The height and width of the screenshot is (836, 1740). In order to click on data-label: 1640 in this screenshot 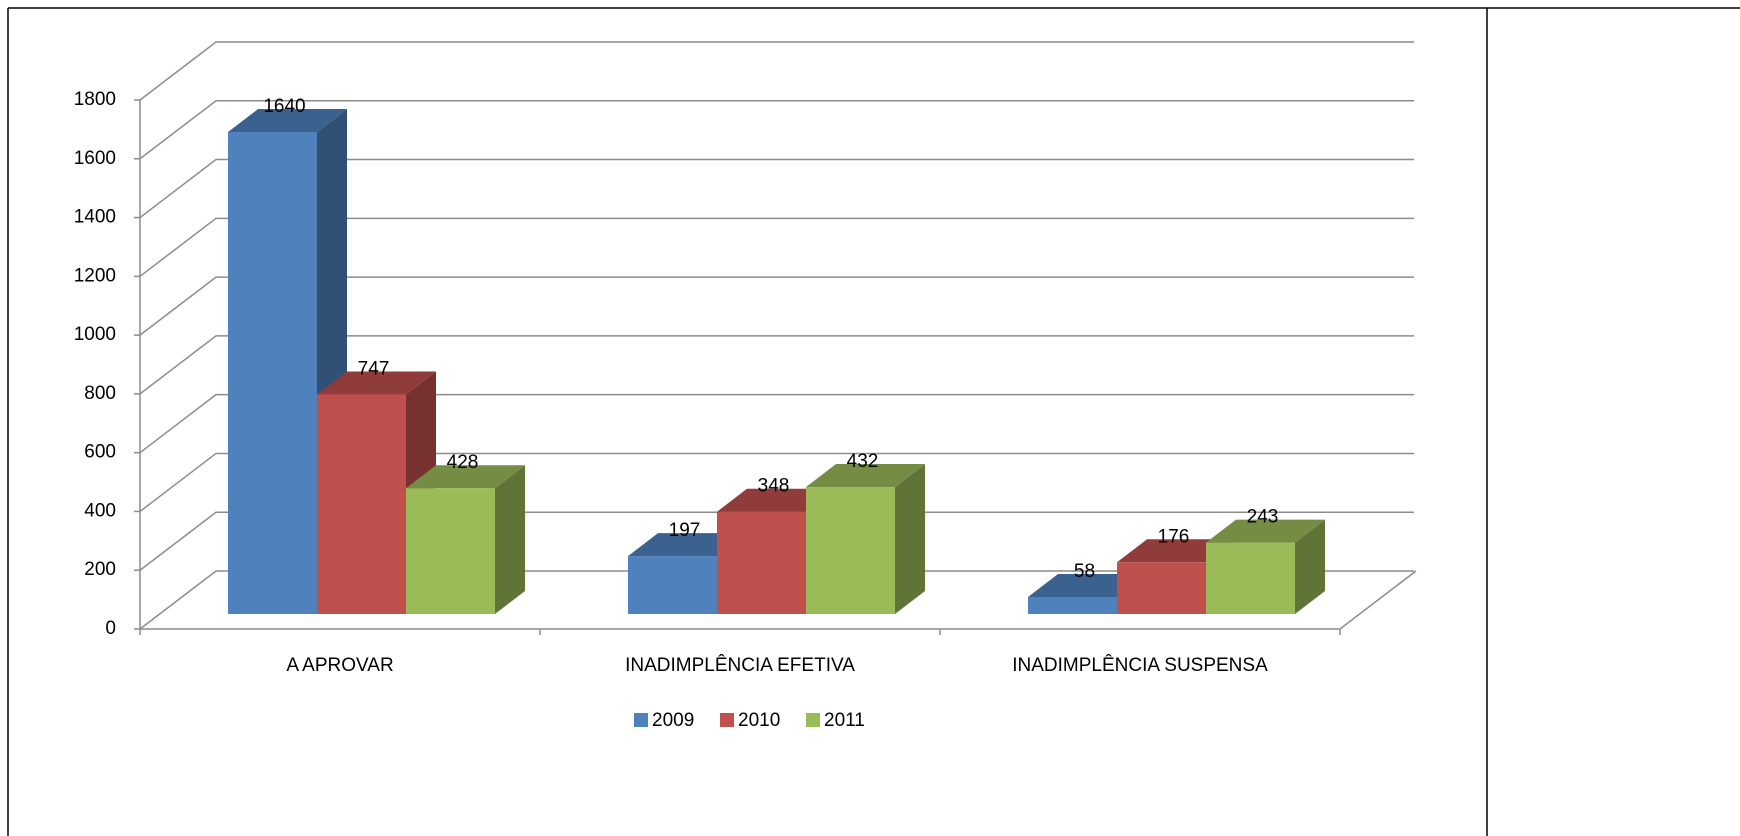, I will do `click(284, 106)`.